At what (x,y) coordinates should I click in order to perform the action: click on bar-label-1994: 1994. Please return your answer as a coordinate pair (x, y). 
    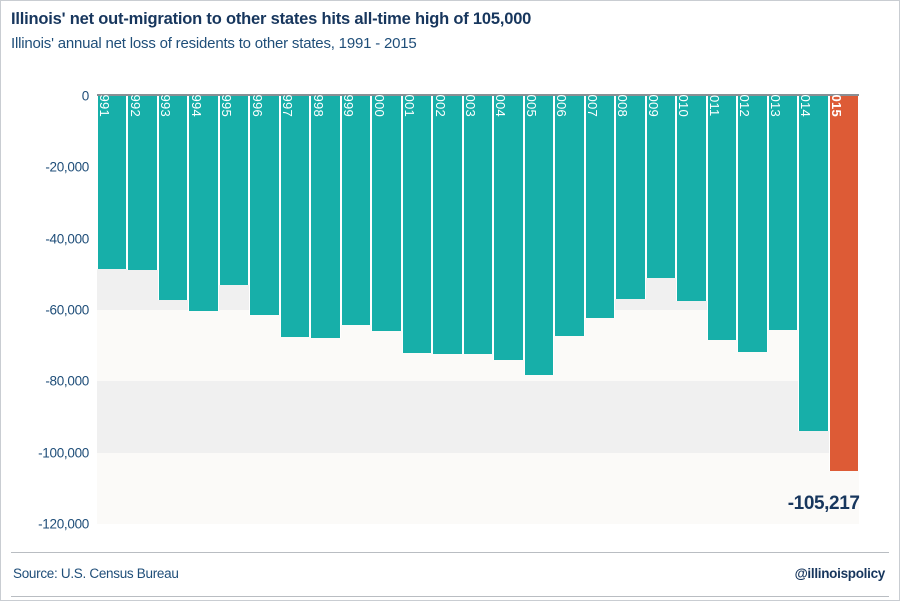
    Looking at the image, I should click on (196, 102).